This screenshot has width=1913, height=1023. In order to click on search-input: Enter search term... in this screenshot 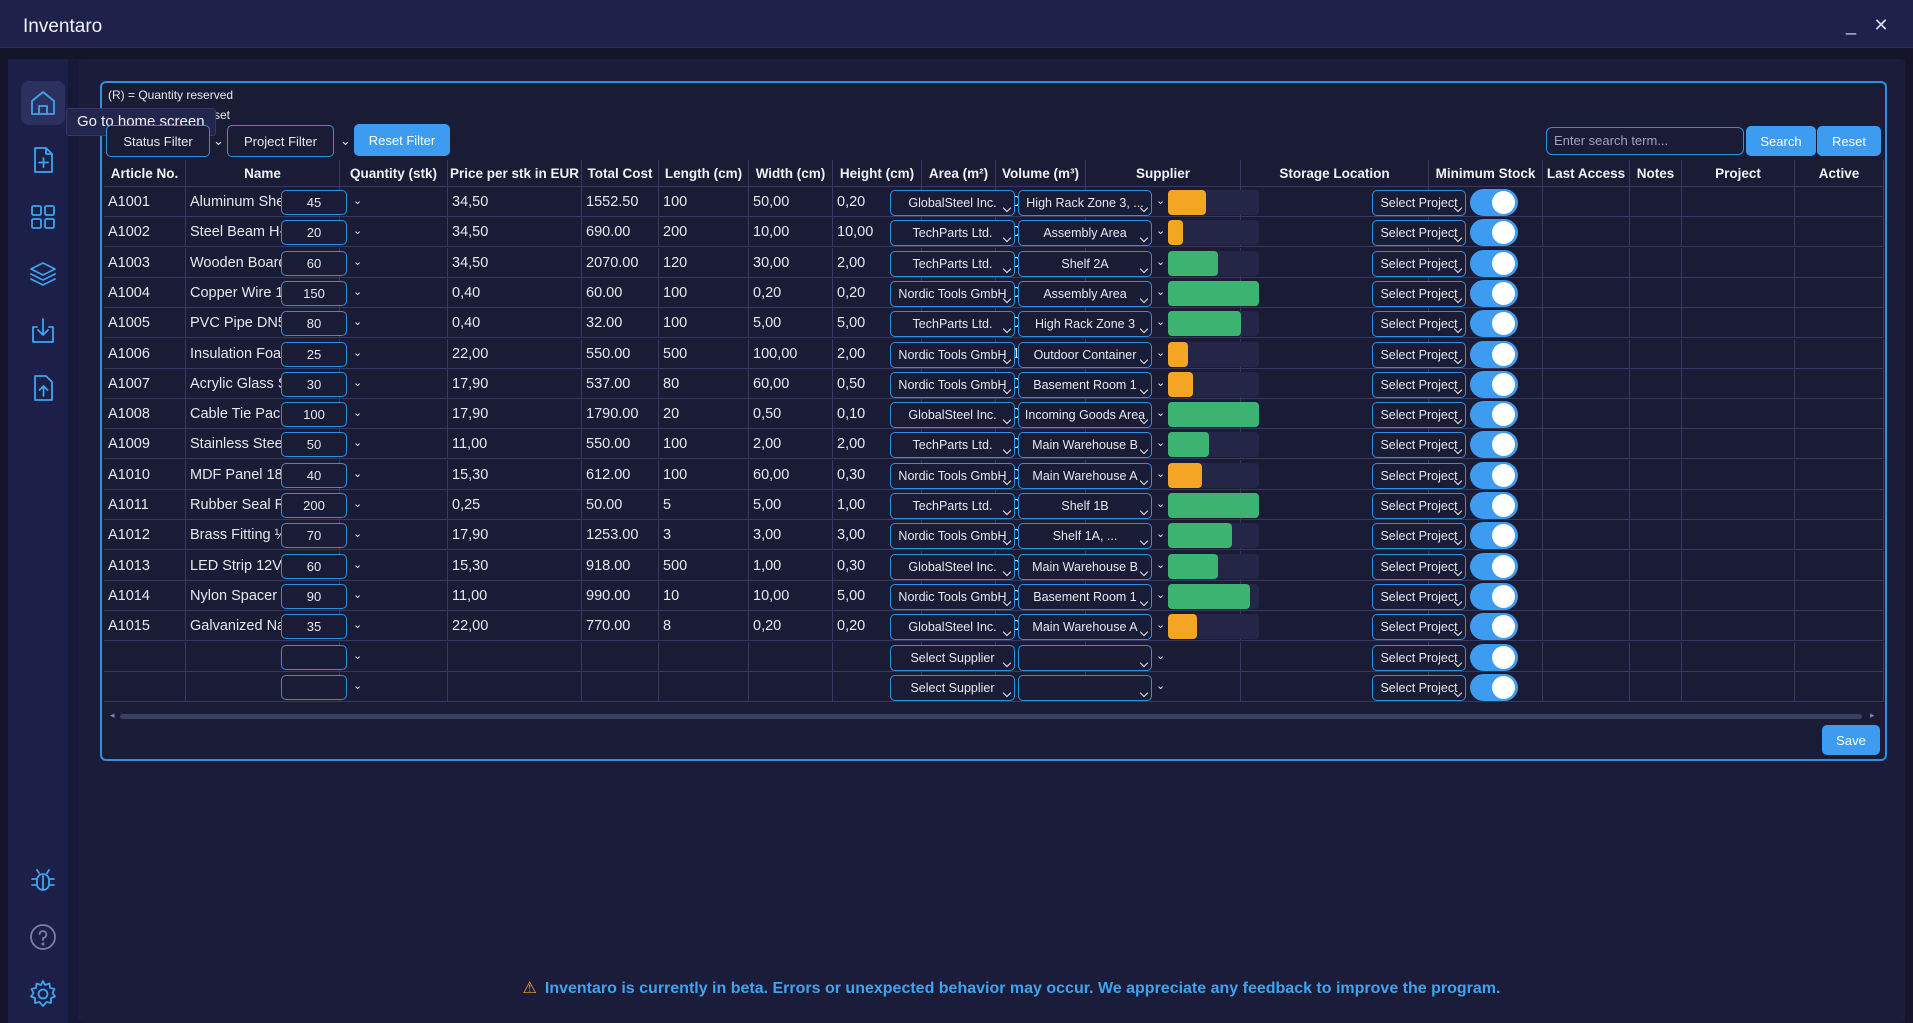, I will do `click(1645, 141)`.